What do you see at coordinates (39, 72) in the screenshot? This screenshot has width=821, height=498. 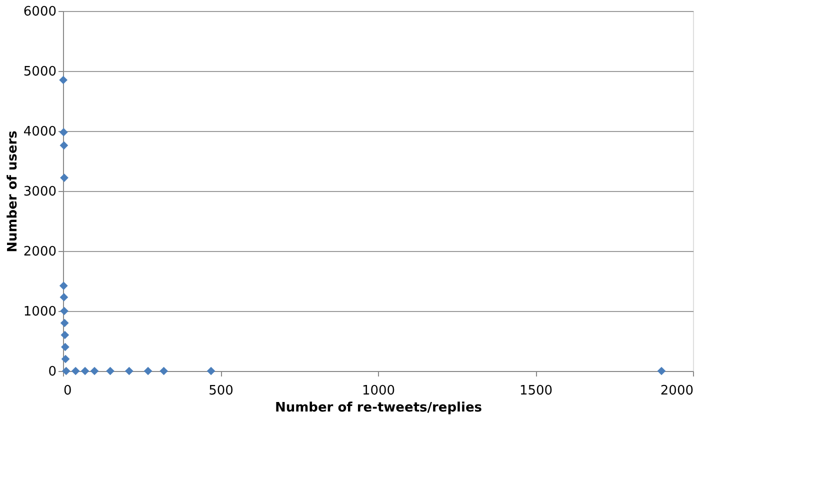 I see `y-tick-label: 5000` at bounding box center [39, 72].